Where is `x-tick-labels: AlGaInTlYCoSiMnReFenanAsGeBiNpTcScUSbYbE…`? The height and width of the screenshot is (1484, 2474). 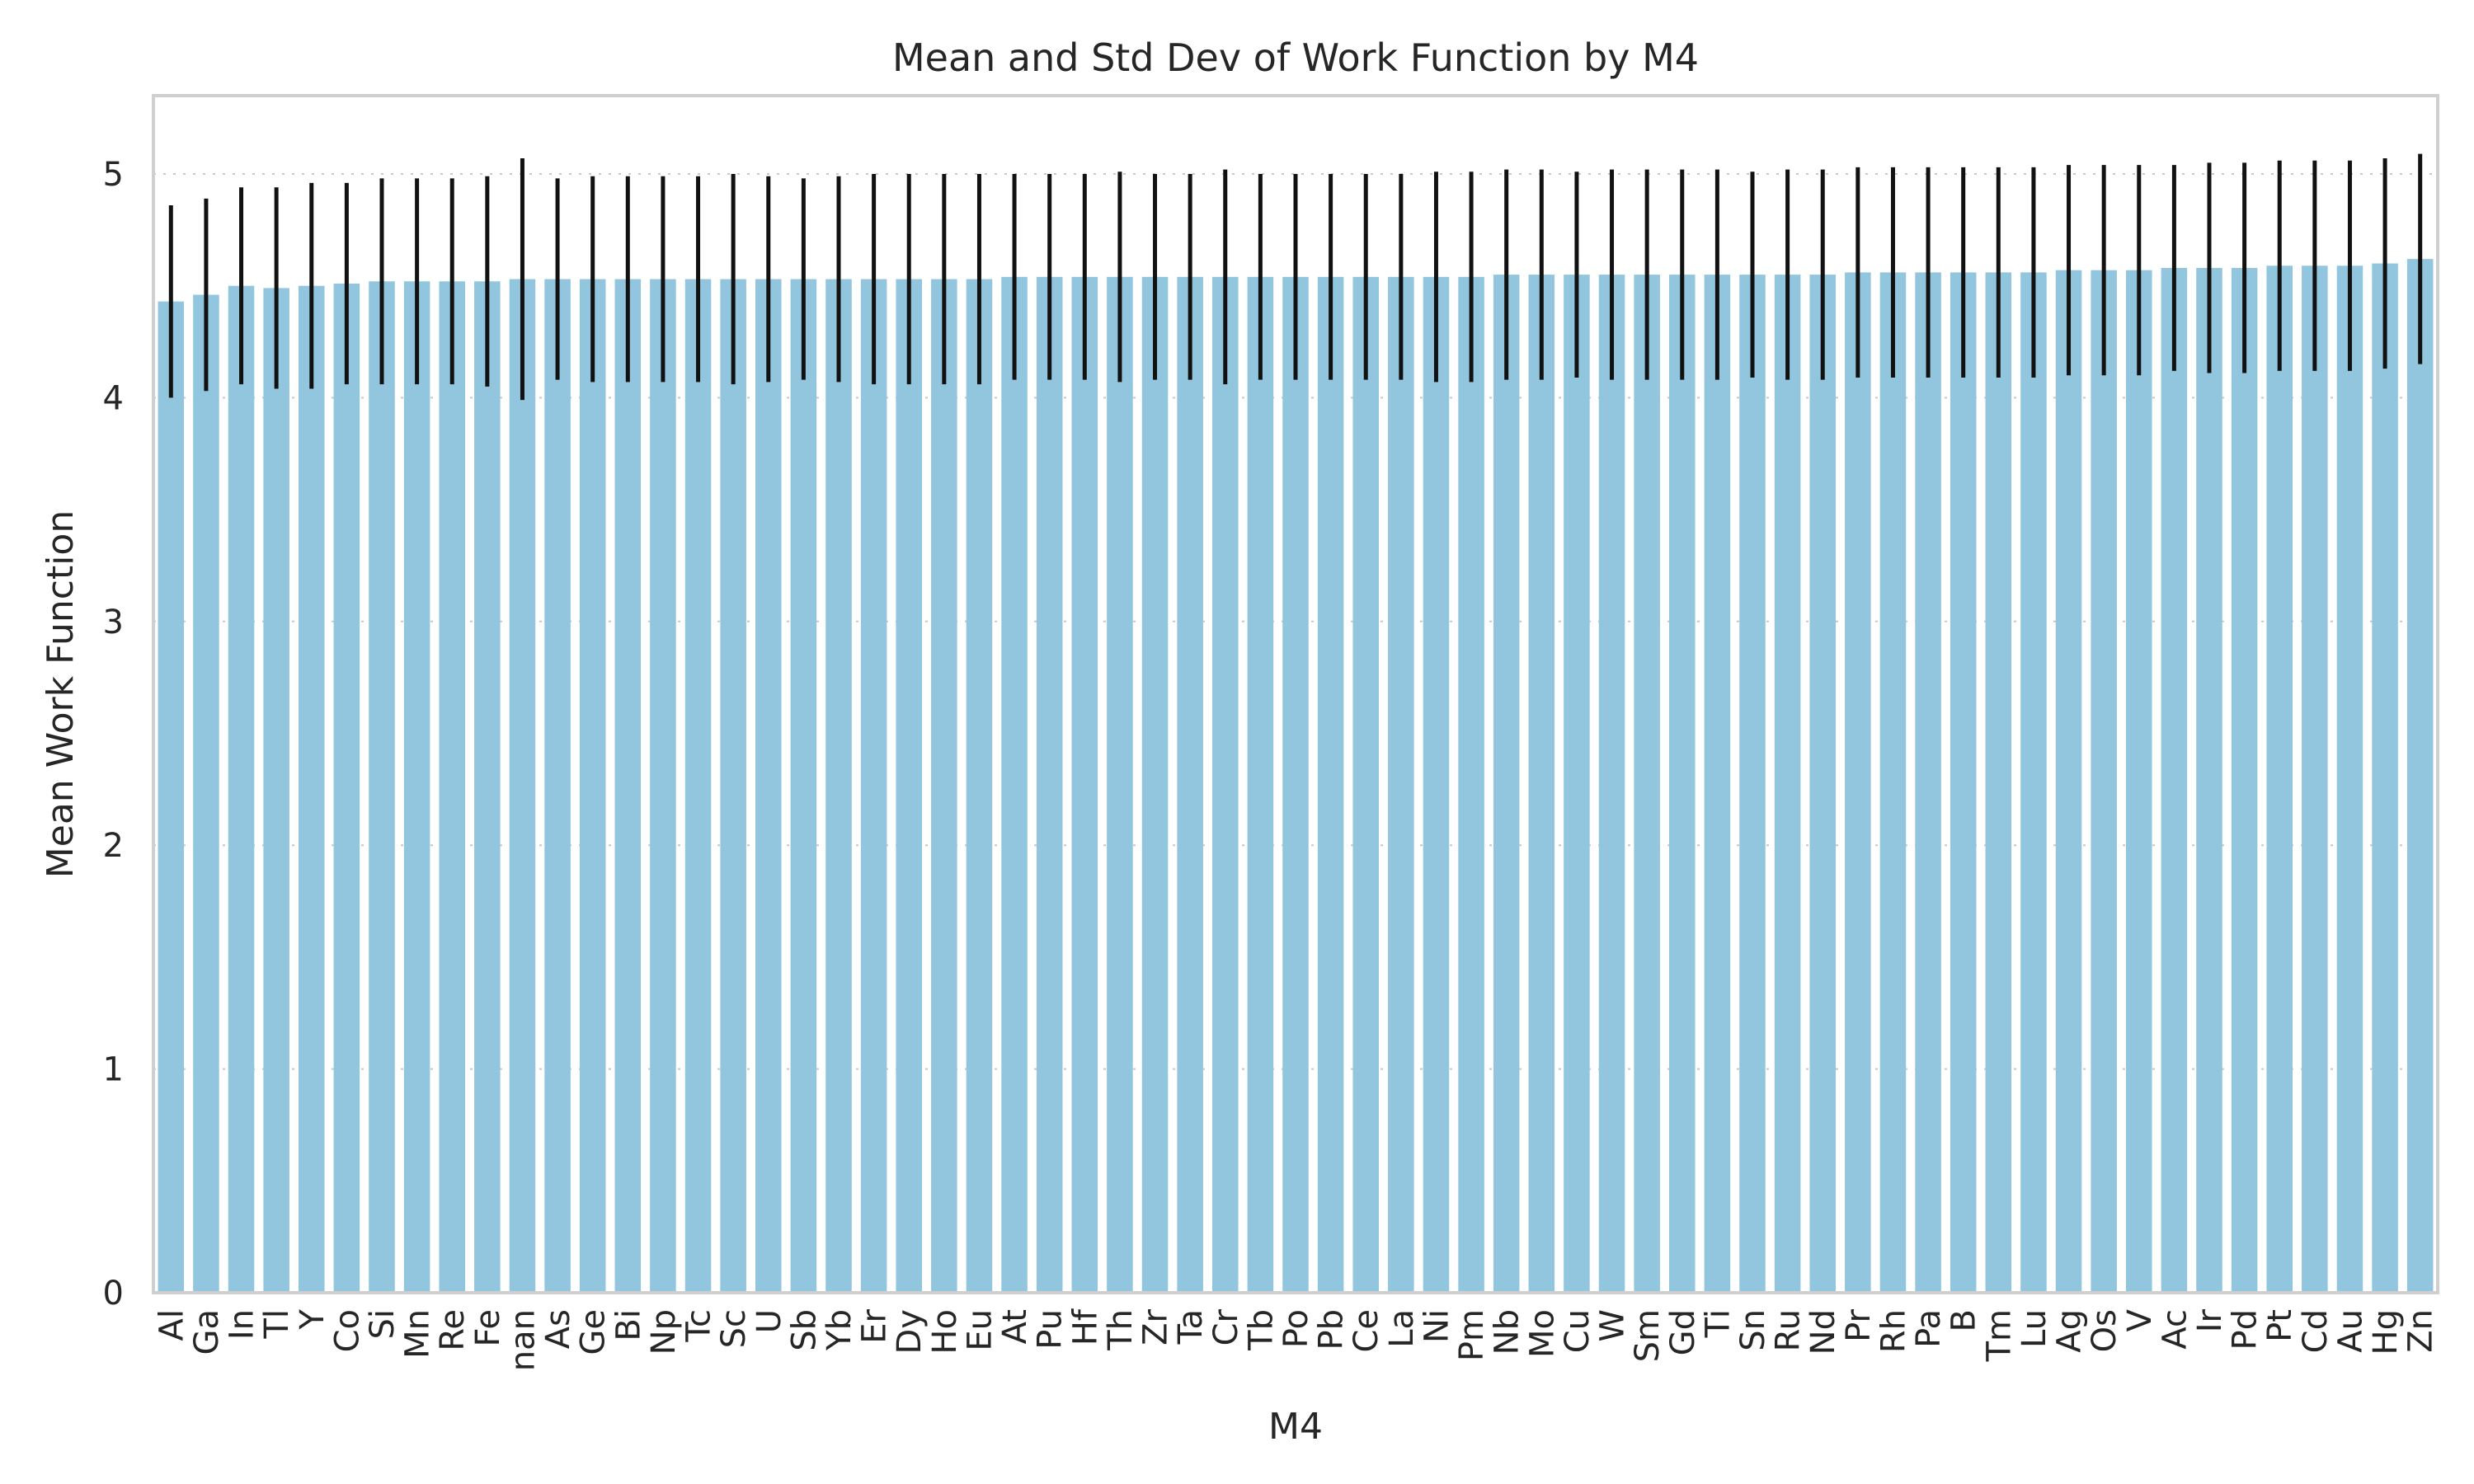
x-tick-labels: AlGaInTlYCoSiMnReFenanAsGeBiNpTcScUSbYbE… is located at coordinates (1296, 1339).